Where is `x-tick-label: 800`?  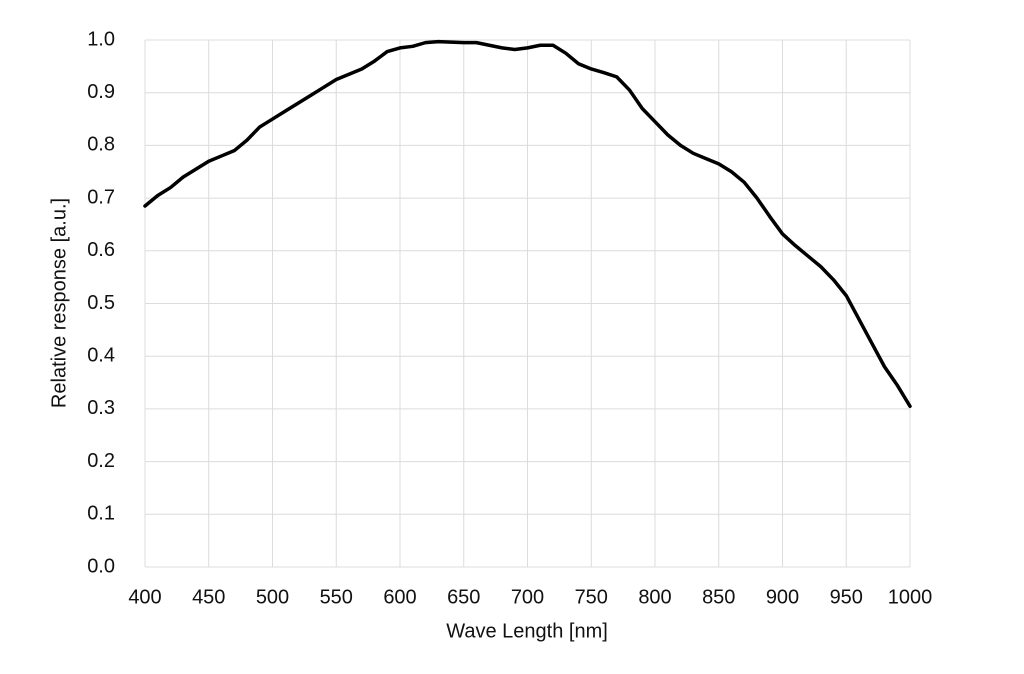
x-tick-label: 800 is located at coordinates (654, 597).